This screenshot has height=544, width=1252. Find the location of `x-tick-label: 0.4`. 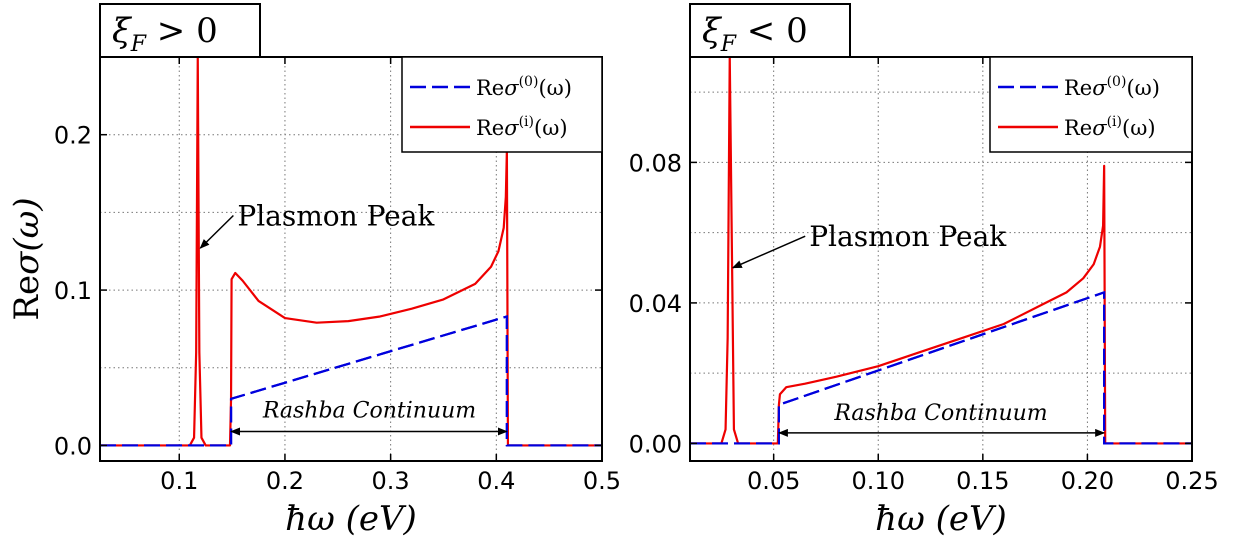

x-tick-label: 0.4 is located at coordinates (496, 481).